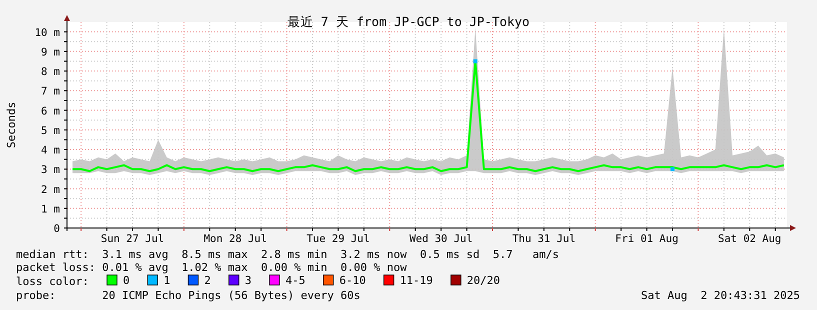 The width and height of the screenshot is (817, 310). What do you see at coordinates (295, 280) in the screenshot?
I see `legend-label: 4-5` at bounding box center [295, 280].